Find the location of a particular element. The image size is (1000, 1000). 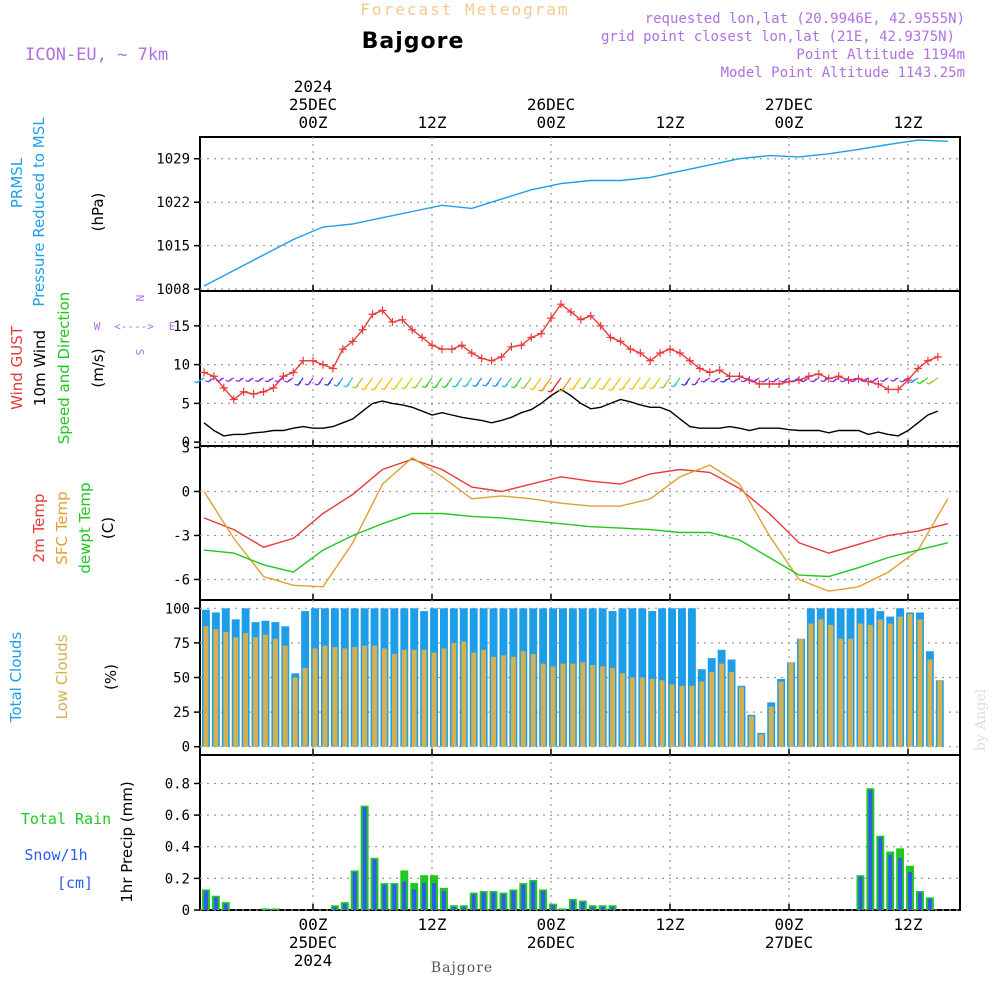

time-label-bottom: 27DEC is located at coordinates (789, 942).